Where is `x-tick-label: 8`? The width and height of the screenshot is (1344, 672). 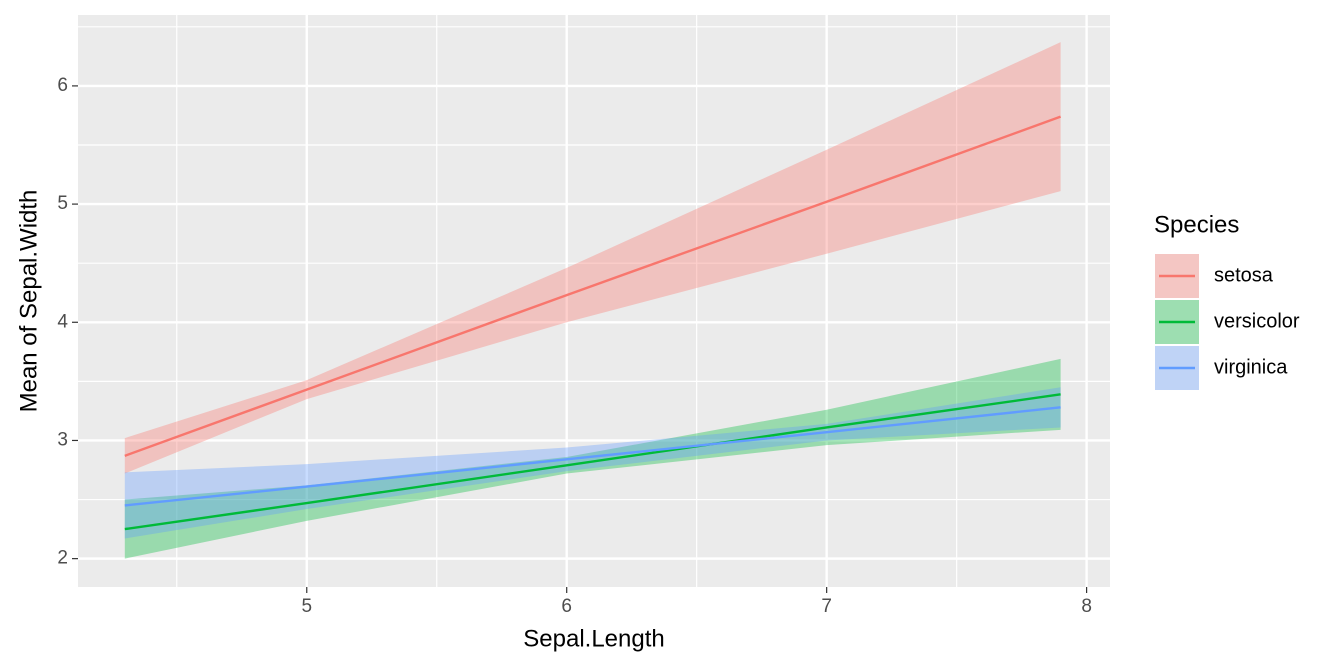 x-tick-label: 8 is located at coordinates (1086, 606).